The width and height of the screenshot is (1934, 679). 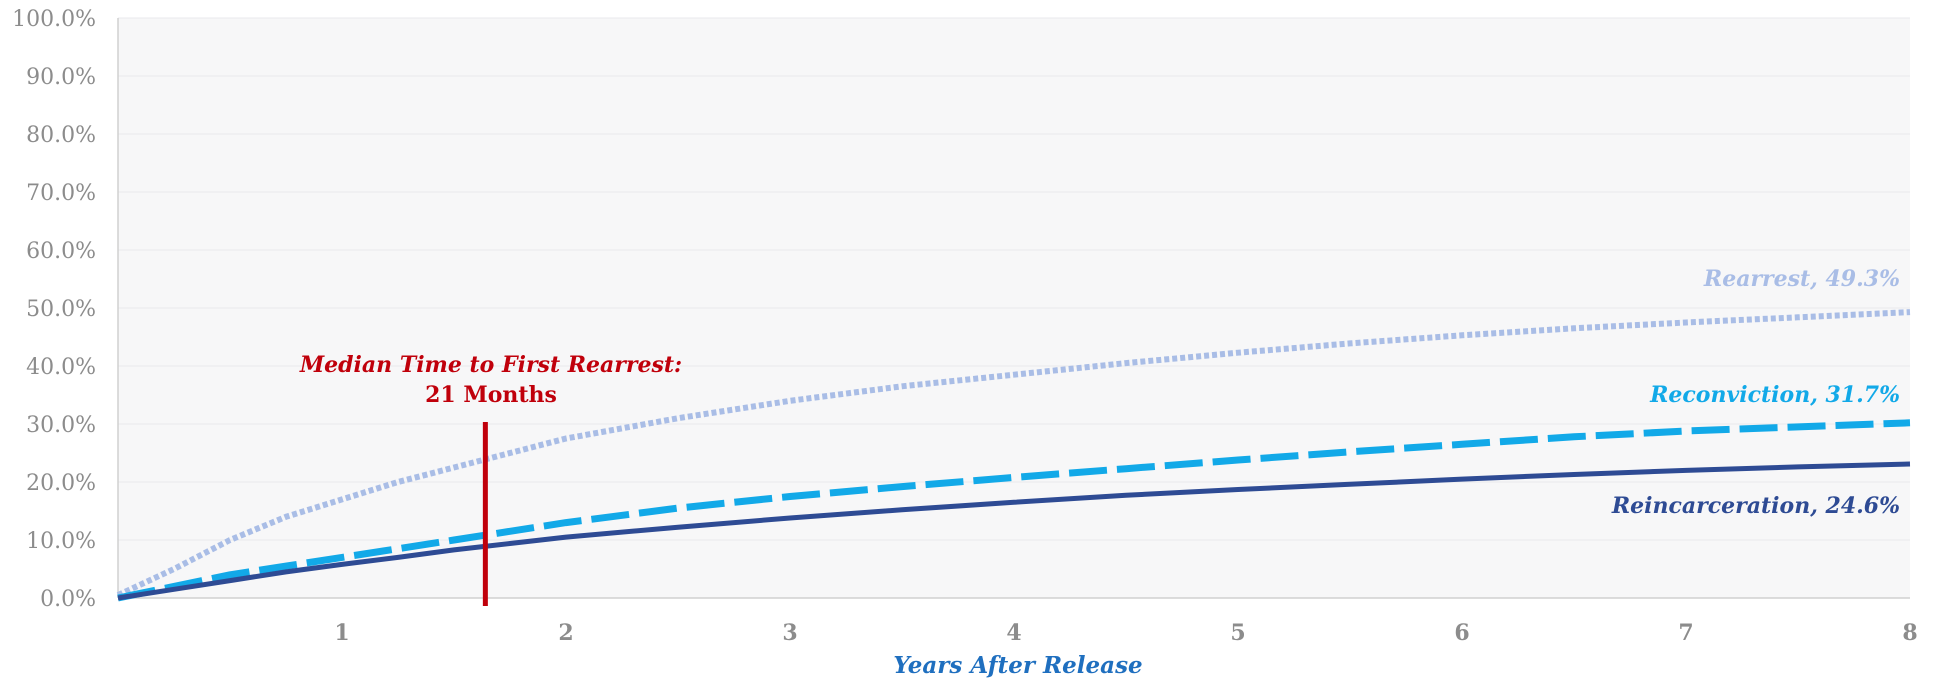 What do you see at coordinates (341, 633) in the screenshot?
I see `x-tick-label: 1` at bounding box center [341, 633].